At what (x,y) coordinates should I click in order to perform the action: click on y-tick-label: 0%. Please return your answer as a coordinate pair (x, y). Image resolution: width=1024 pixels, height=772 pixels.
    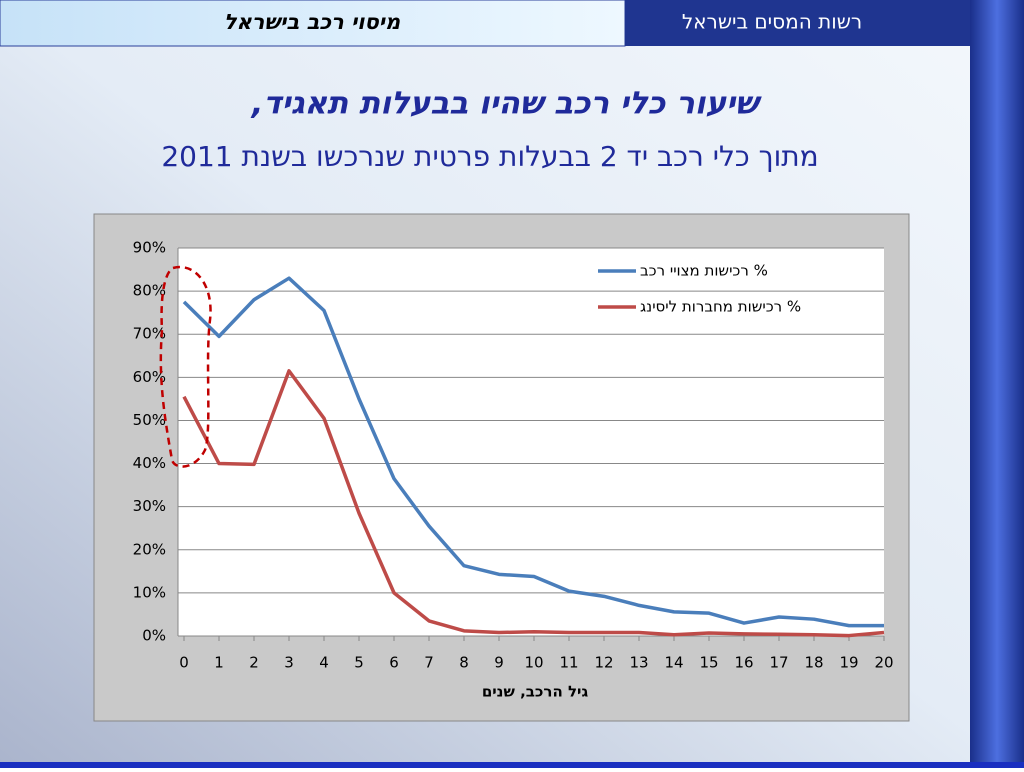
    Looking at the image, I should click on (154, 636).